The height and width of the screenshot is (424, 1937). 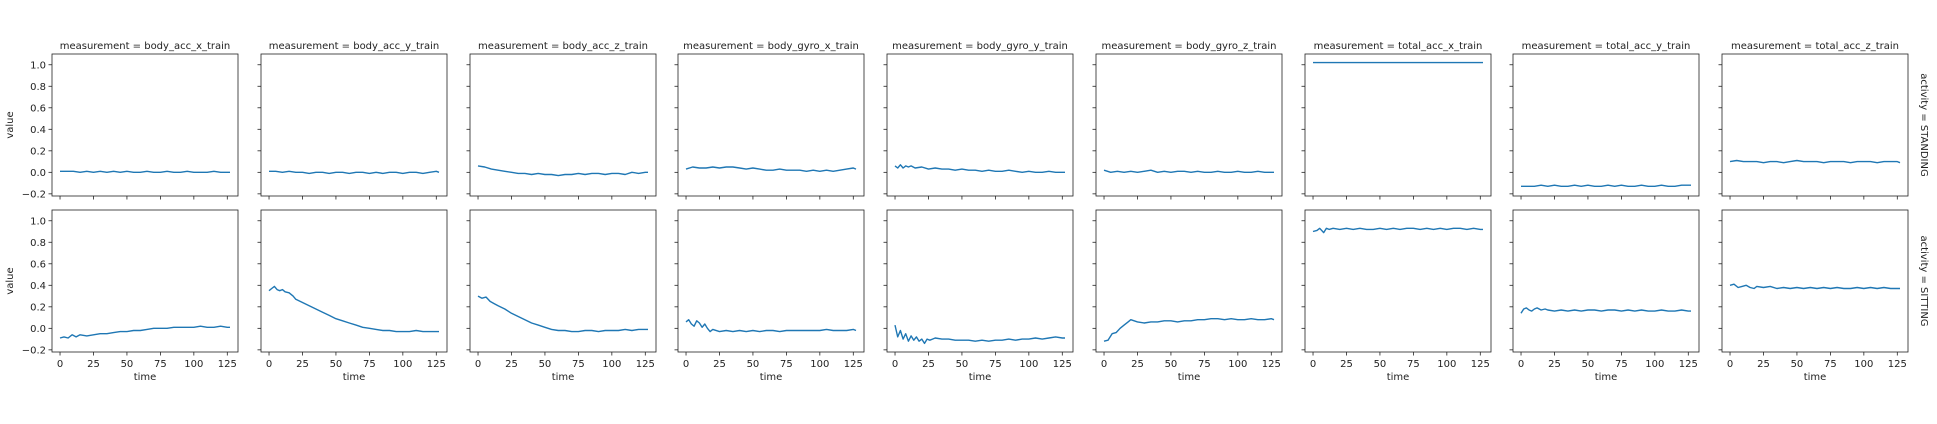 What do you see at coordinates (145, 46) in the screenshot?
I see `facet-column-title: measurement = body_acc_x_train` at bounding box center [145, 46].